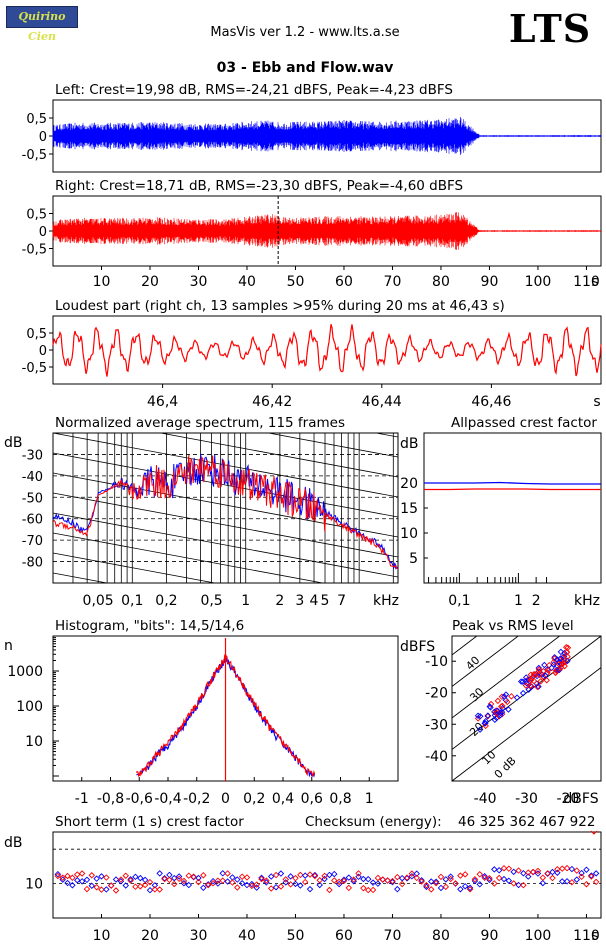  Describe the element at coordinates (485, 799) in the screenshot. I see `peakrms-xtick-label: -40` at that location.